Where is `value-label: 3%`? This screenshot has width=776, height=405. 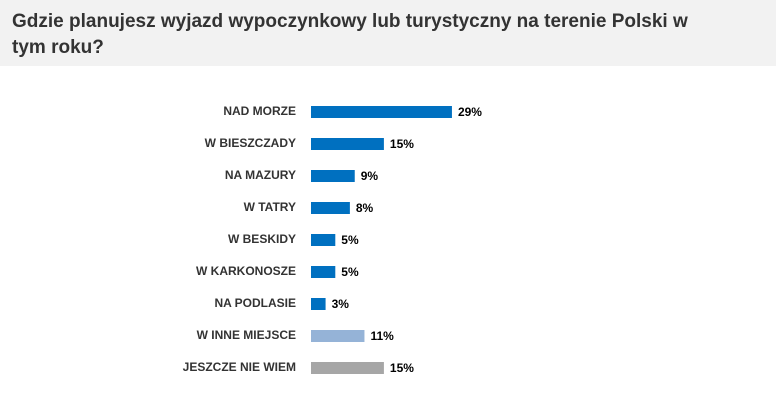
value-label: 3% is located at coordinates (341, 304).